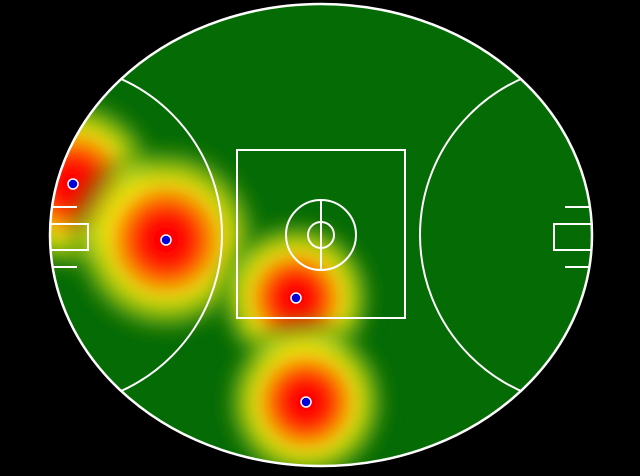 The image size is (640, 476). What do you see at coordinates (69, 237) in the screenshot?
I see `goal-square-left` at bounding box center [69, 237].